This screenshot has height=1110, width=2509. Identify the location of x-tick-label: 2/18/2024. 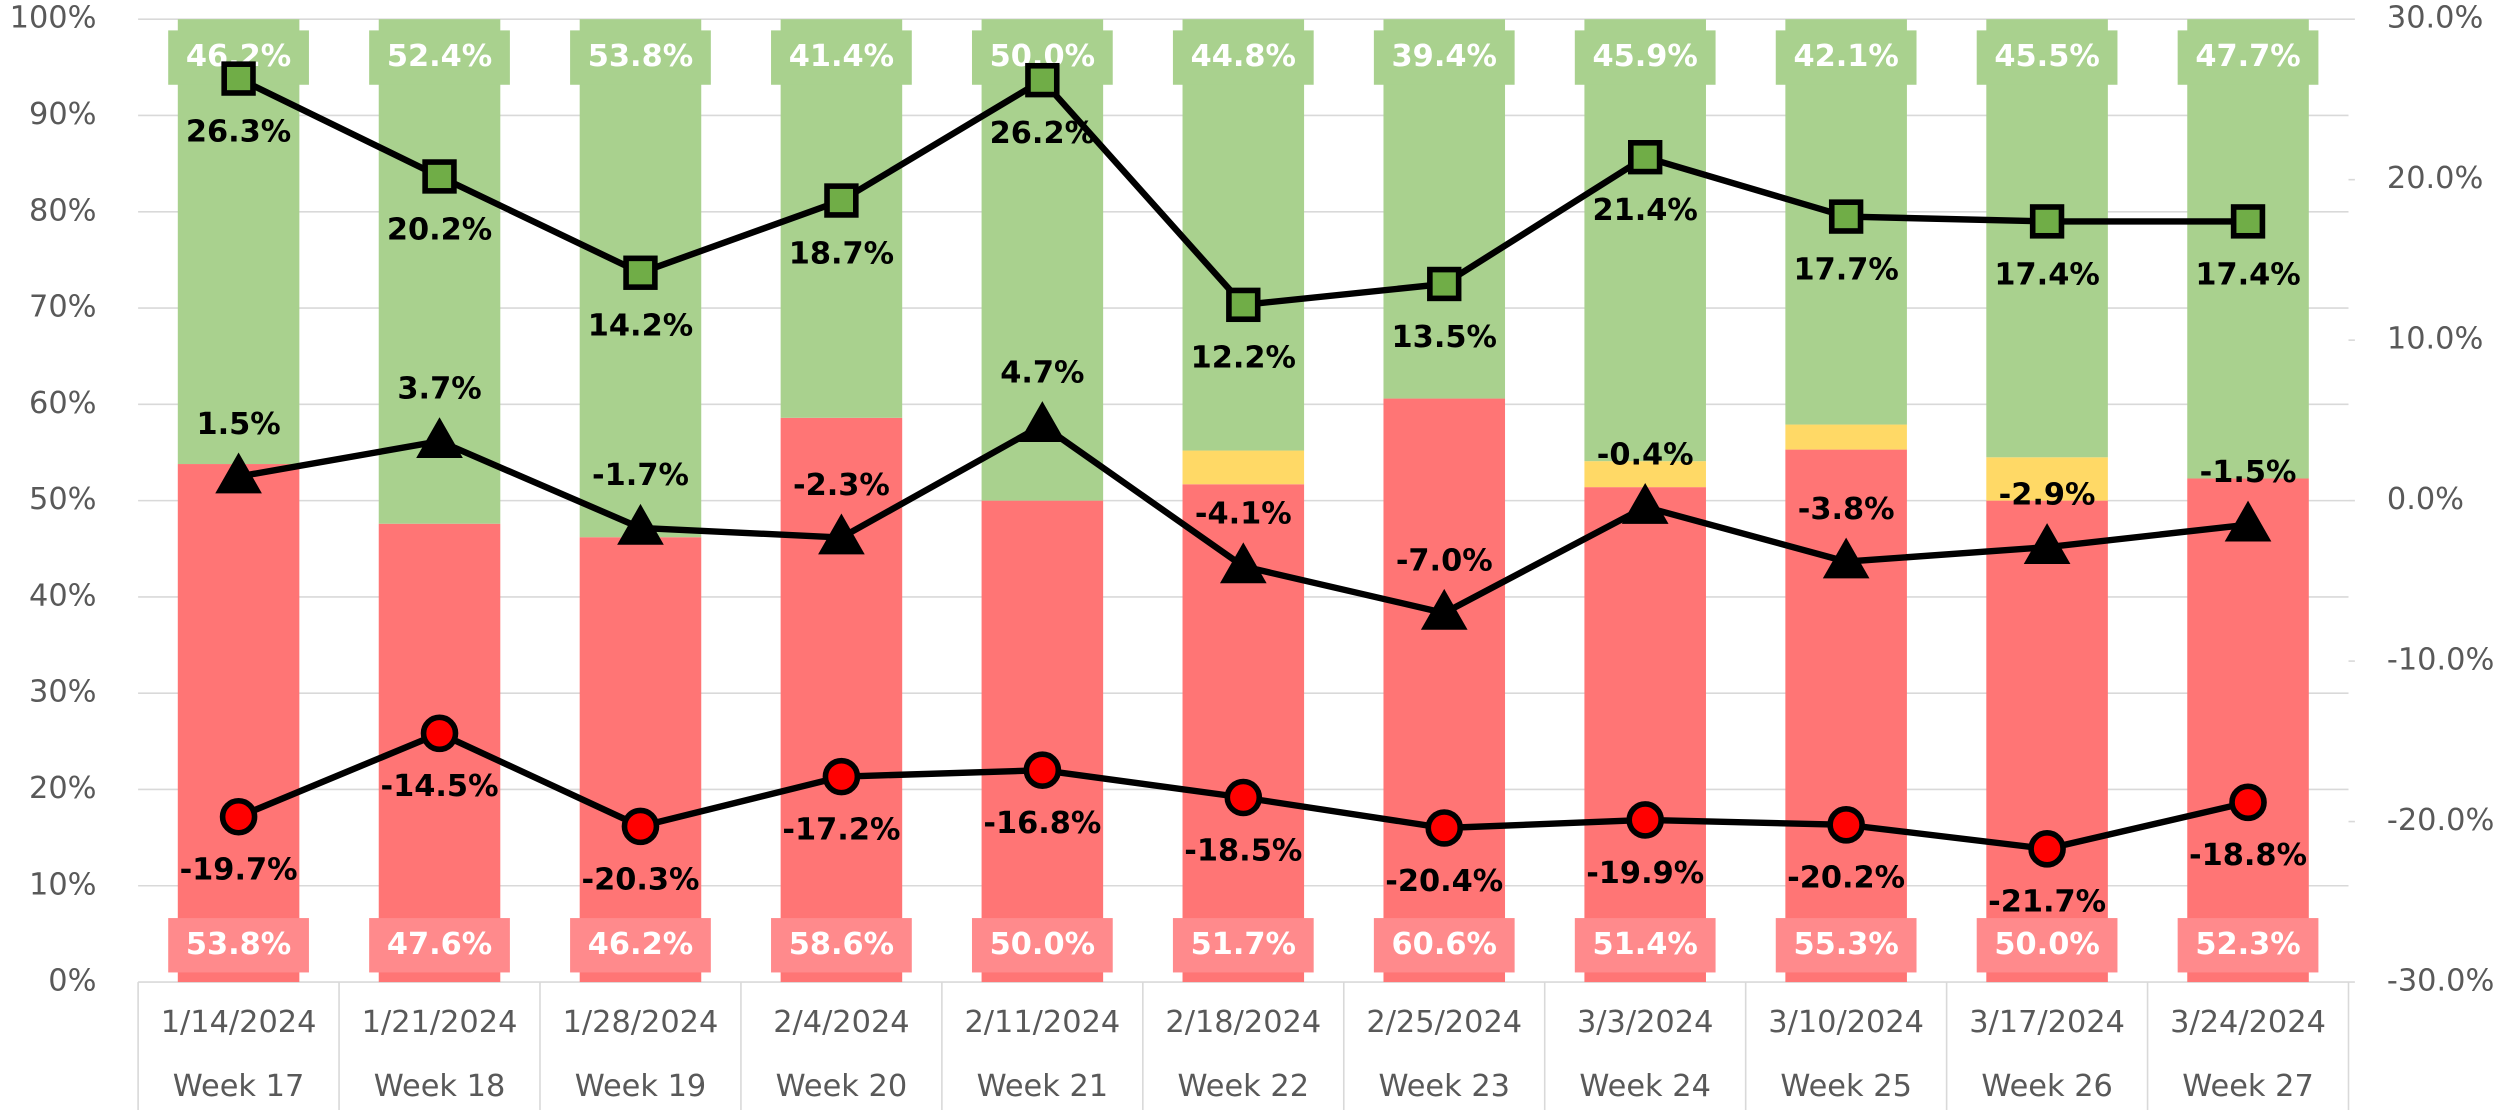
(1243, 1022).